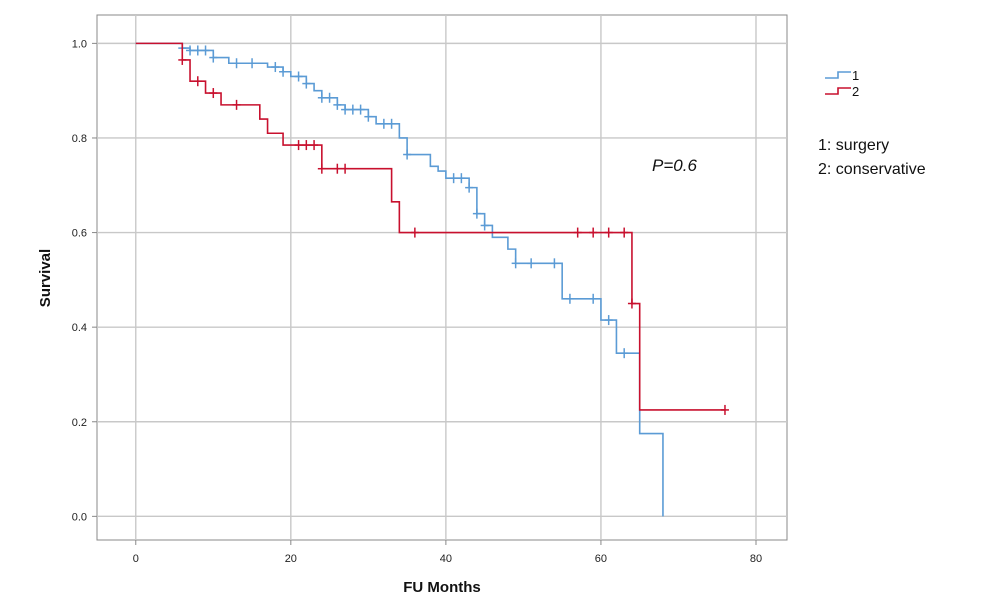 Image resolution: width=983 pixels, height=606 pixels. Describe the element at coordinates (756, 559) in the screenshot. I see `x-tick-label: 80` at that location.